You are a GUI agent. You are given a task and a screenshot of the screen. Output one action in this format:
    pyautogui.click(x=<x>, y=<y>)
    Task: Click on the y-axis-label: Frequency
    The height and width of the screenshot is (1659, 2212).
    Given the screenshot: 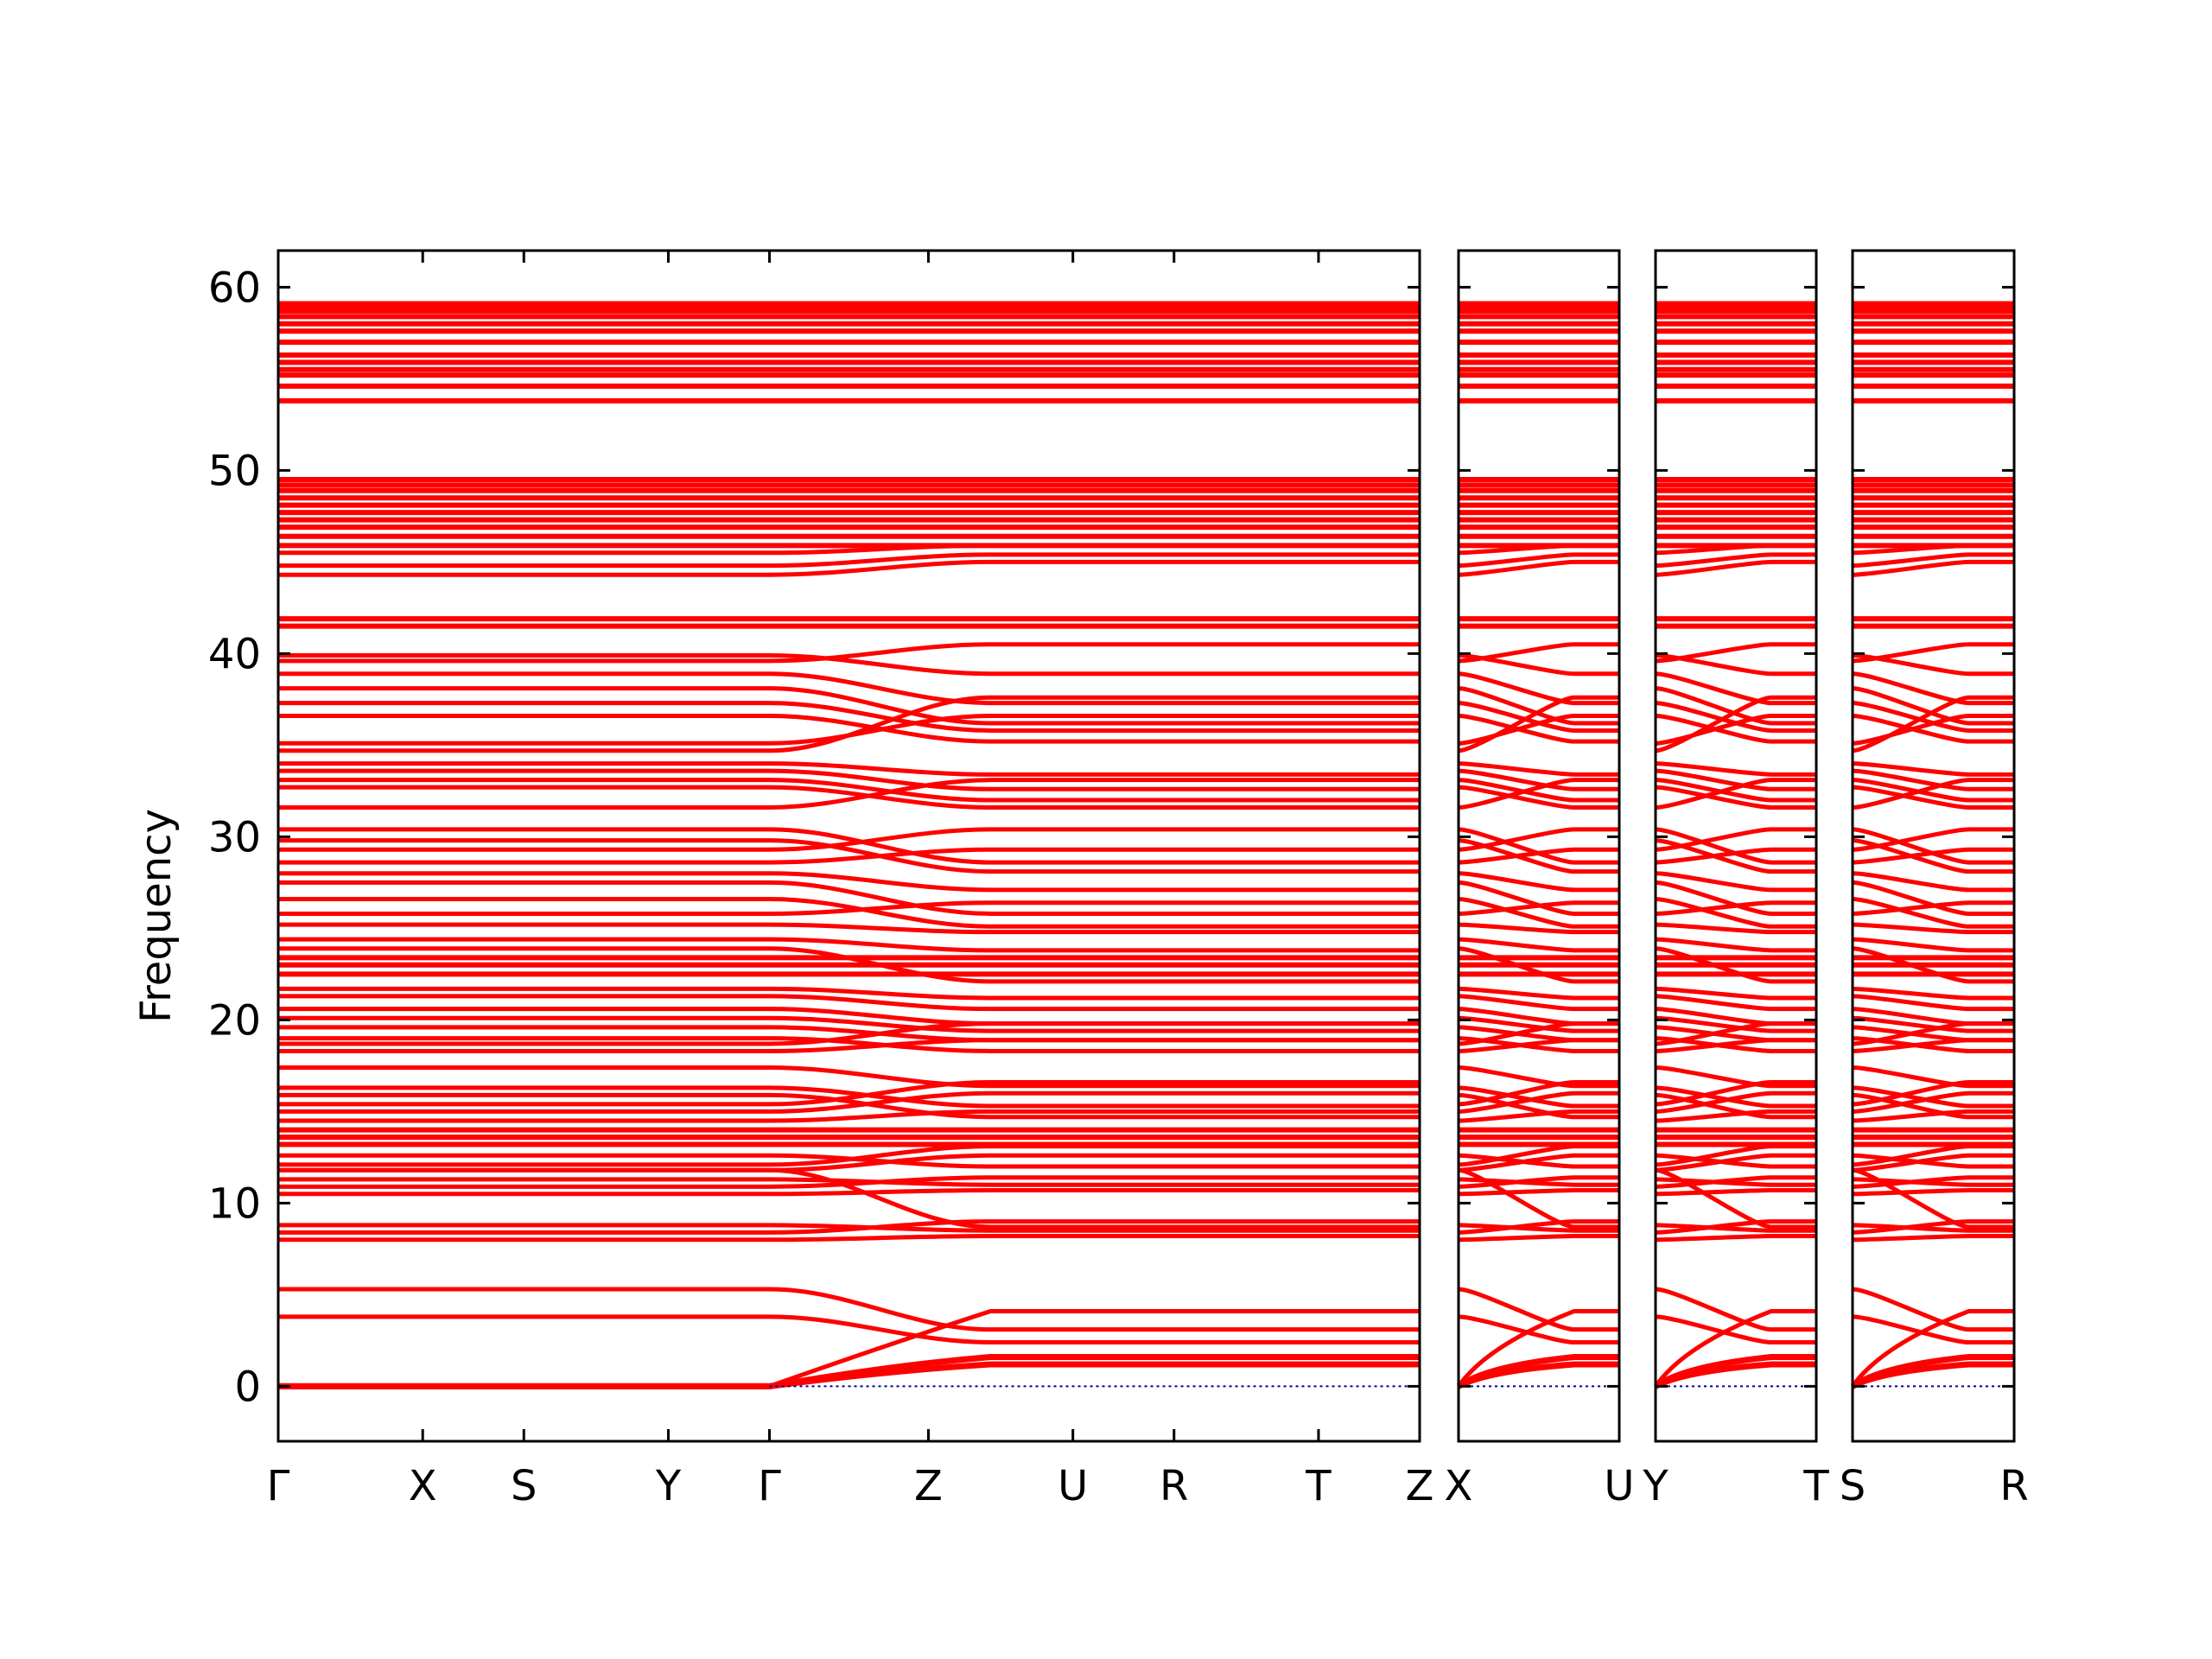 What is the action you would take?
    pyautogui.click(x=156, y=916)
    